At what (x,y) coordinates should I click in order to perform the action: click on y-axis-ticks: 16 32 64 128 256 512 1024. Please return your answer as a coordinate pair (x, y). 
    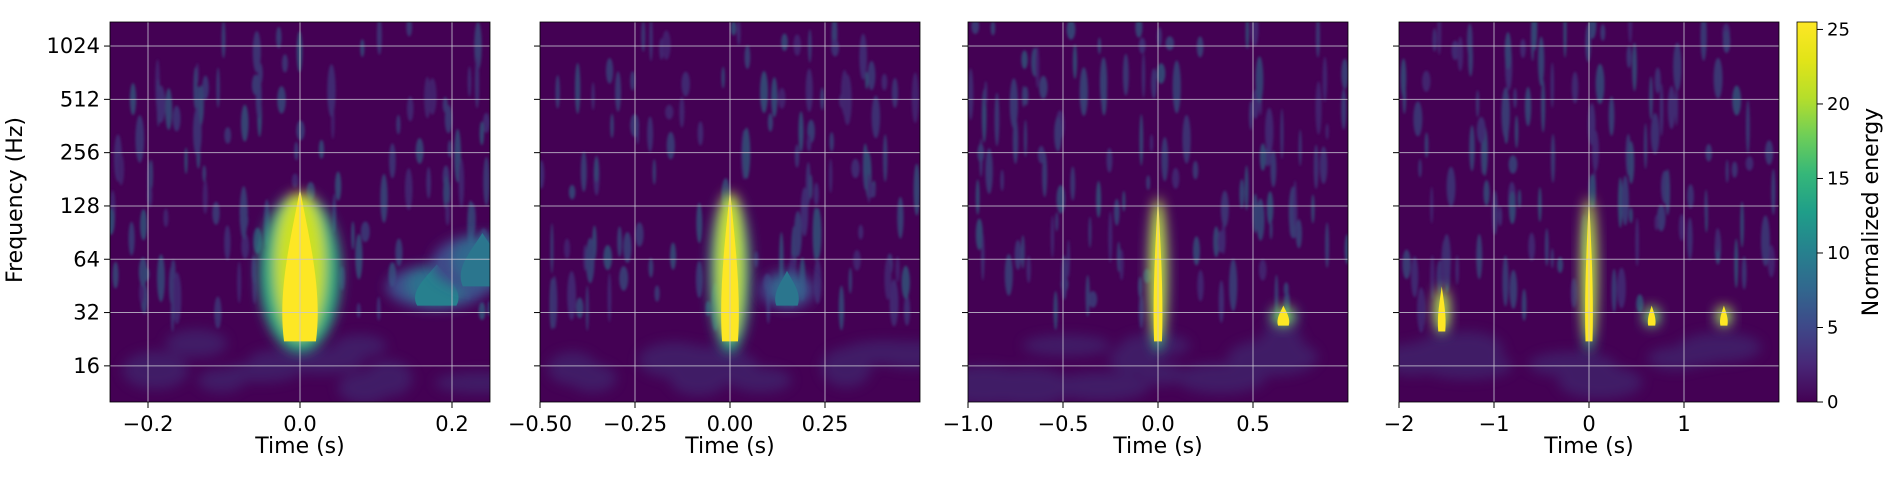
    Looking at the image, I should click on (78, 206).